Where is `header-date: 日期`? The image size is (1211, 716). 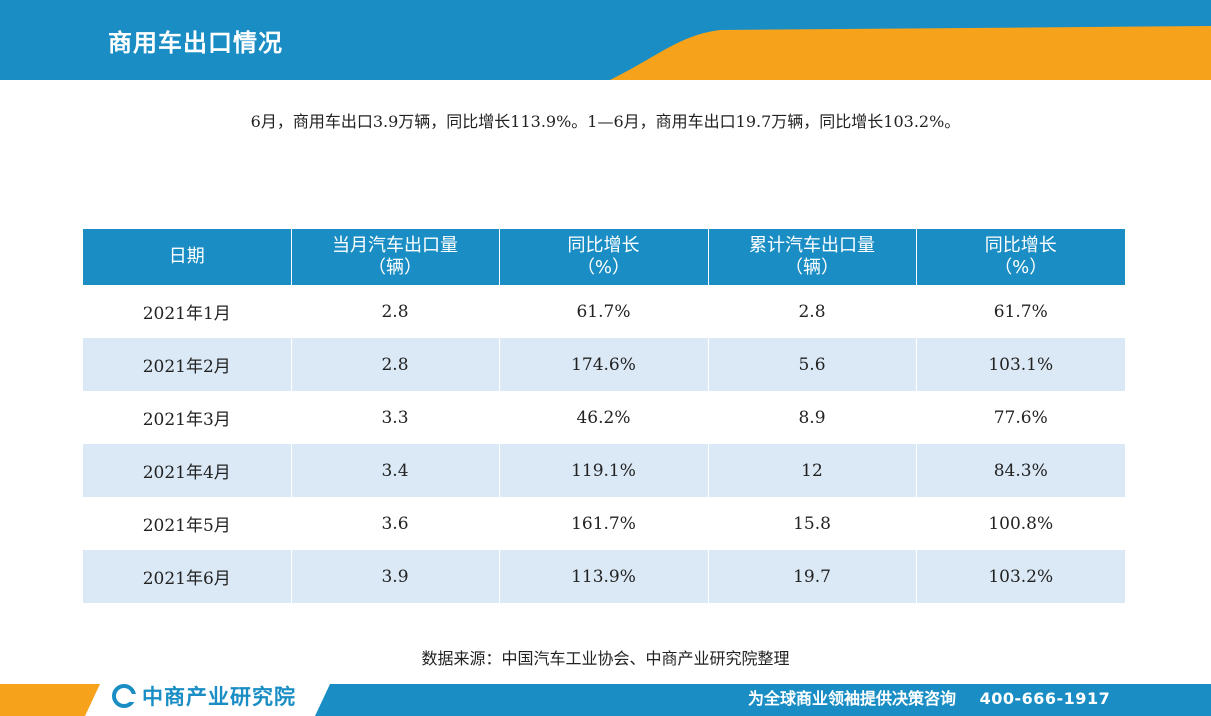
header-date: 日期 is located at coordinates (187, 257).